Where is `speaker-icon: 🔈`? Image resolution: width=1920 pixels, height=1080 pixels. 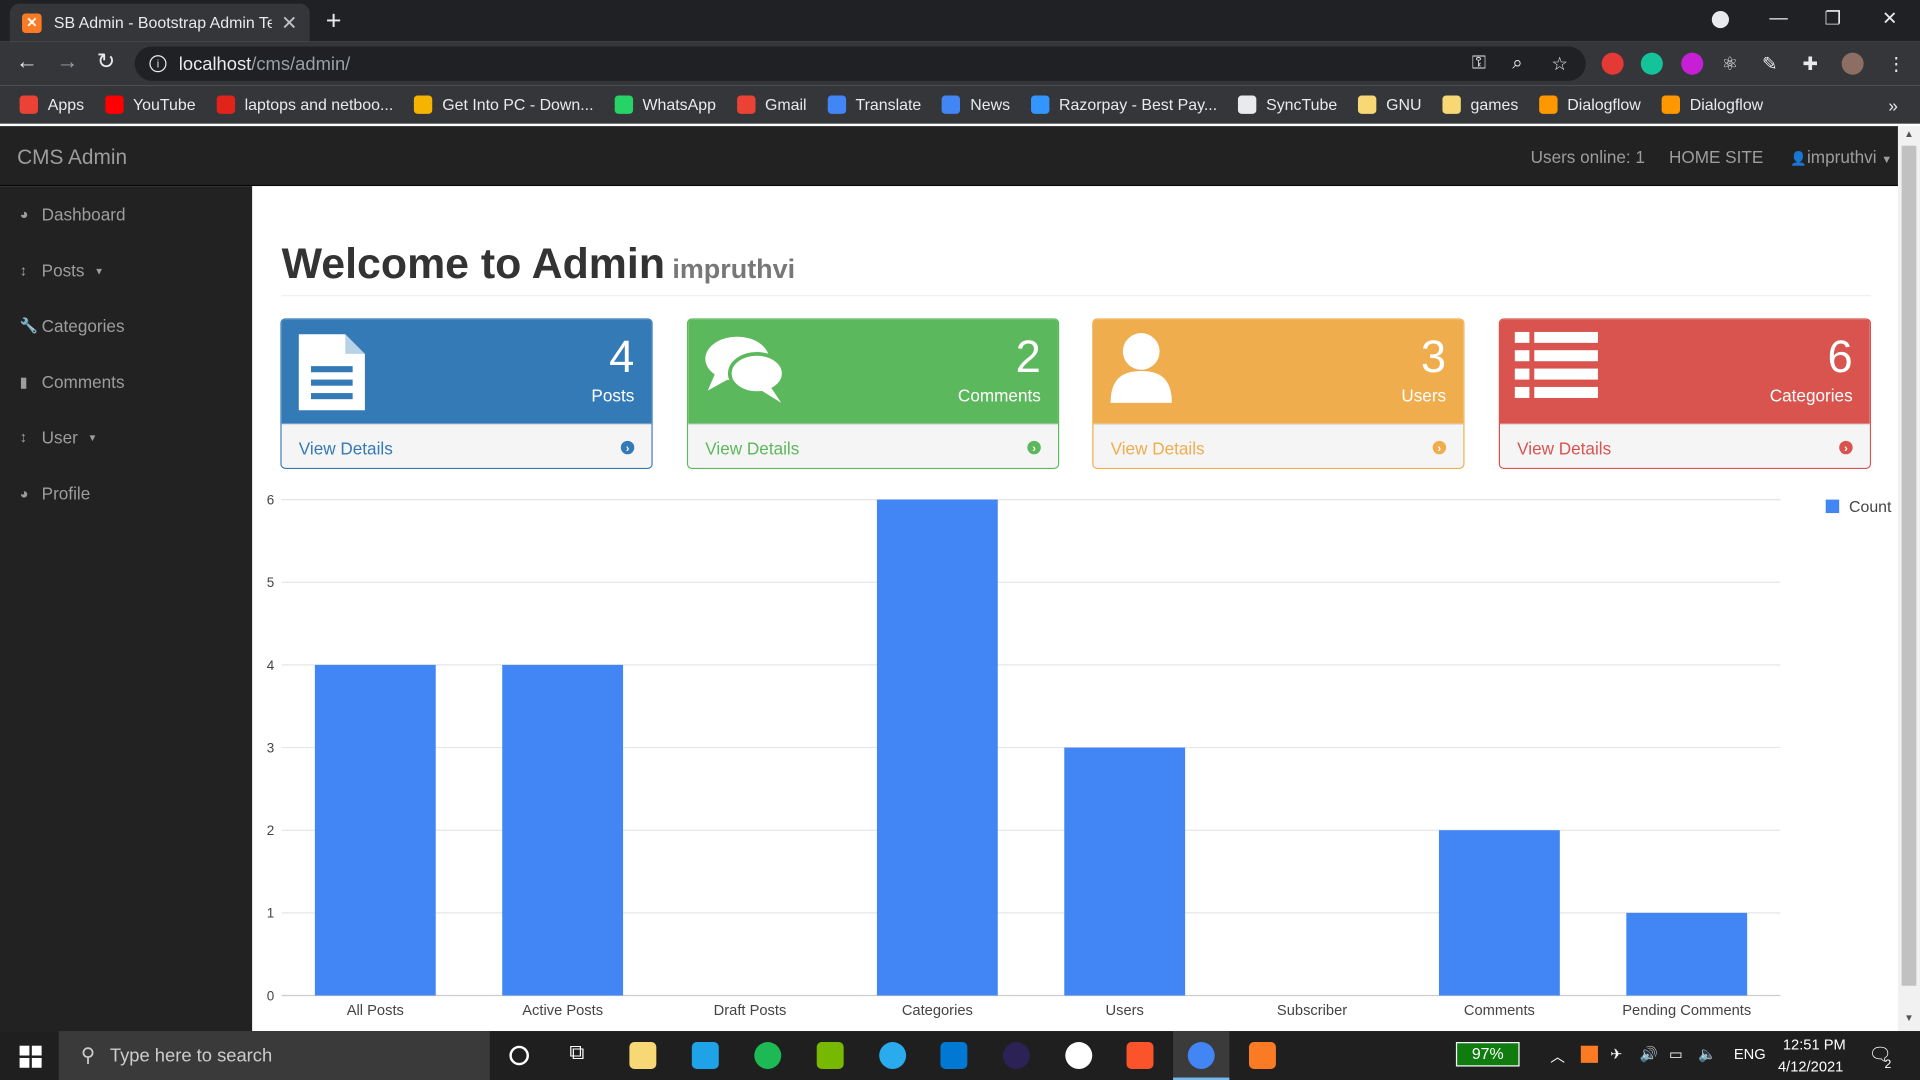
speaker-icon: 🔈 is located at coordinates (1707, 1054).